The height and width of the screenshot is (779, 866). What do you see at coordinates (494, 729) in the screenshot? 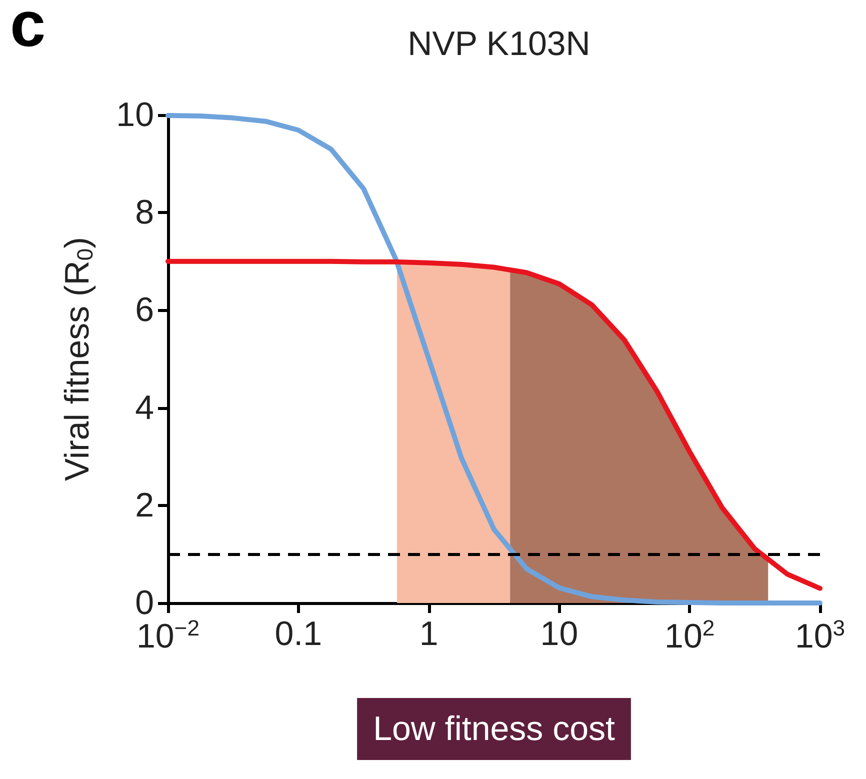
I see `x-axis-title: Low fitness cost` at bounding box center [494, 729].